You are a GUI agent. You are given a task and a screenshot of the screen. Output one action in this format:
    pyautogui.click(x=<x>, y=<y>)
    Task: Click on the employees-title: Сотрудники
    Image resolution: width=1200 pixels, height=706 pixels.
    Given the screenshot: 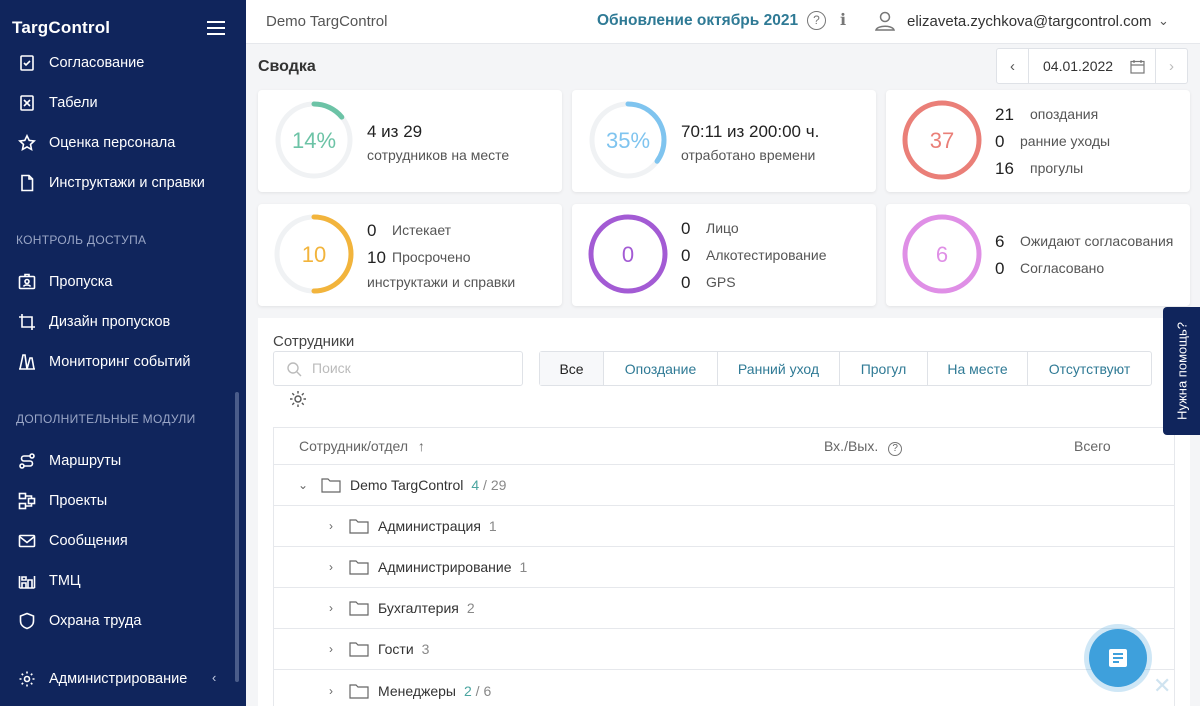 What is the action you would take?
    pyautogui.click(x=314, y=341)
    